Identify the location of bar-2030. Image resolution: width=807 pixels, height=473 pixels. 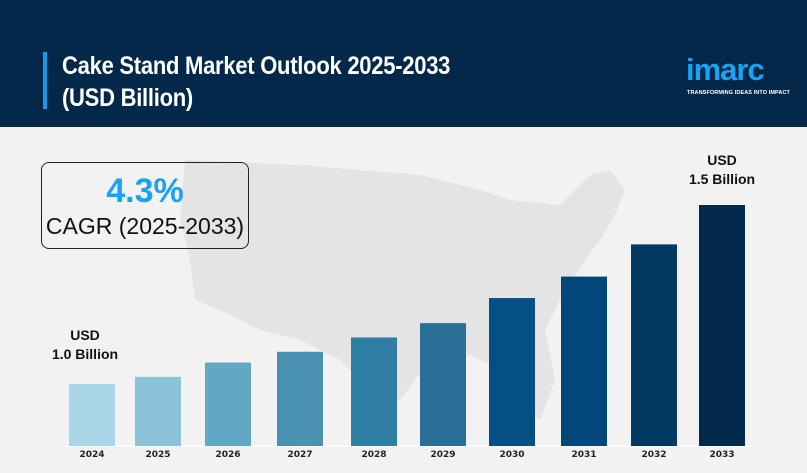
(512, 372).